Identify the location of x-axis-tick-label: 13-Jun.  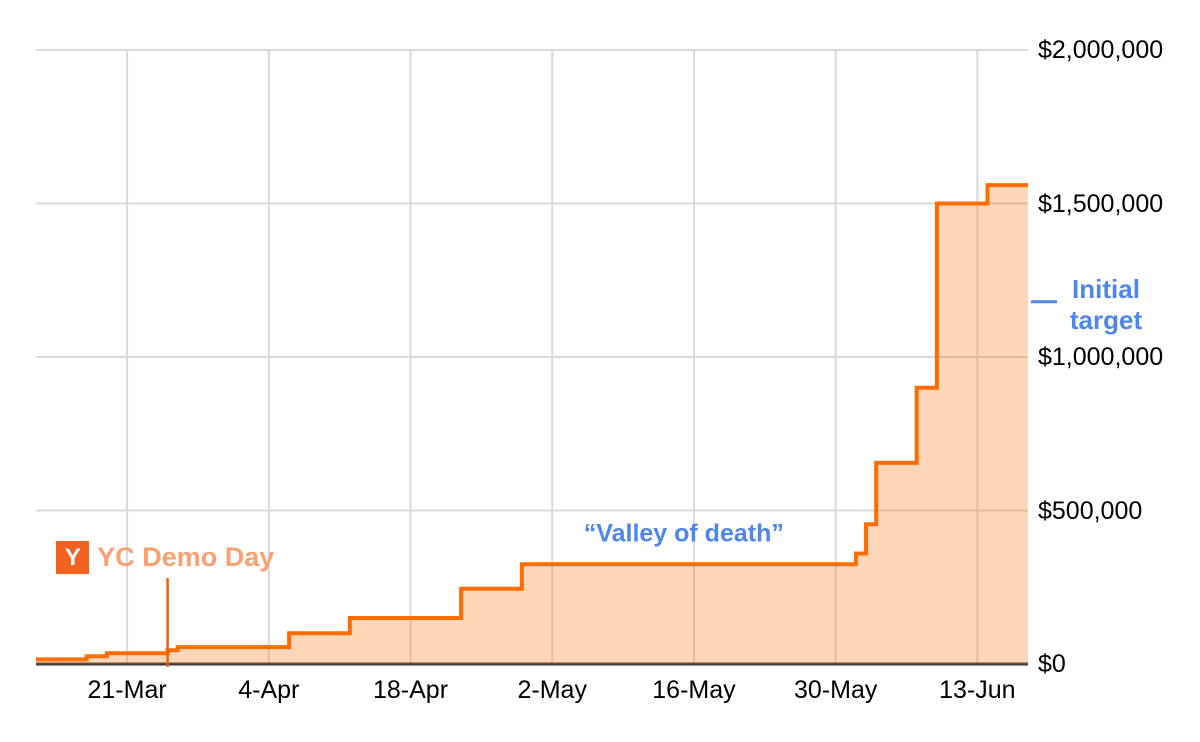
(977, 690).